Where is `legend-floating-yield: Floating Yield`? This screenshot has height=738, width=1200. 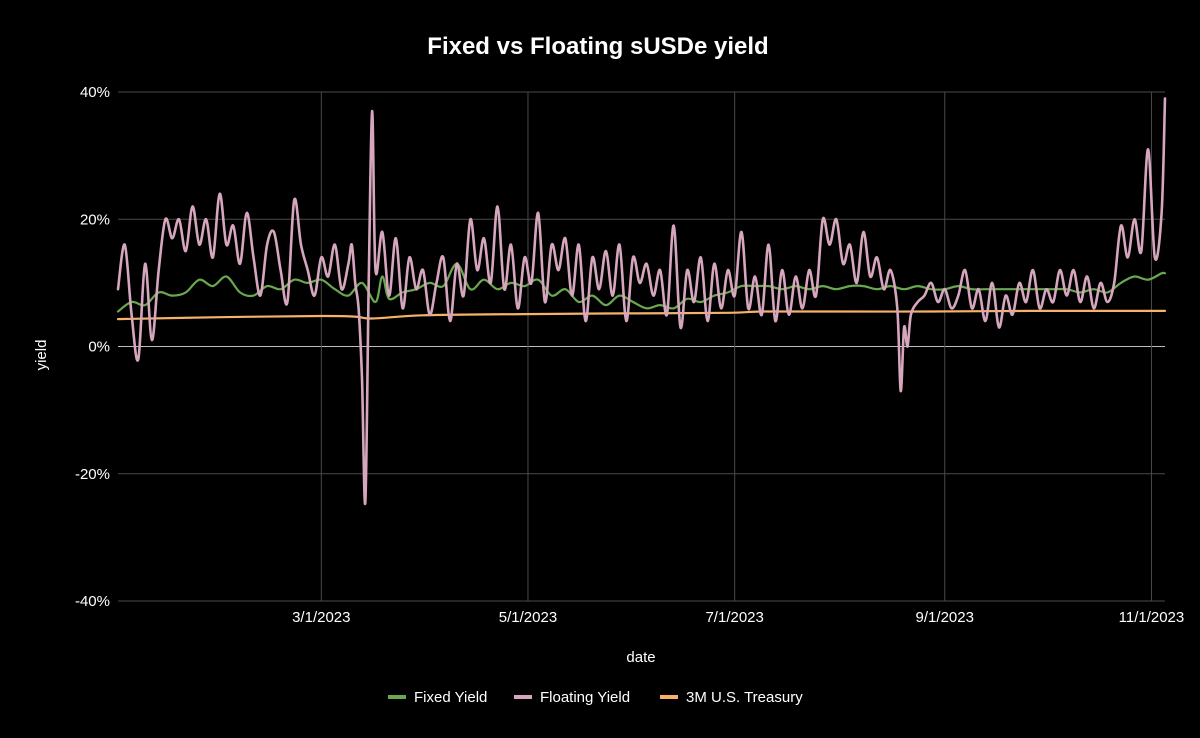
legend-floating-yield: Floating Yield is located at coordinates (572, 697).